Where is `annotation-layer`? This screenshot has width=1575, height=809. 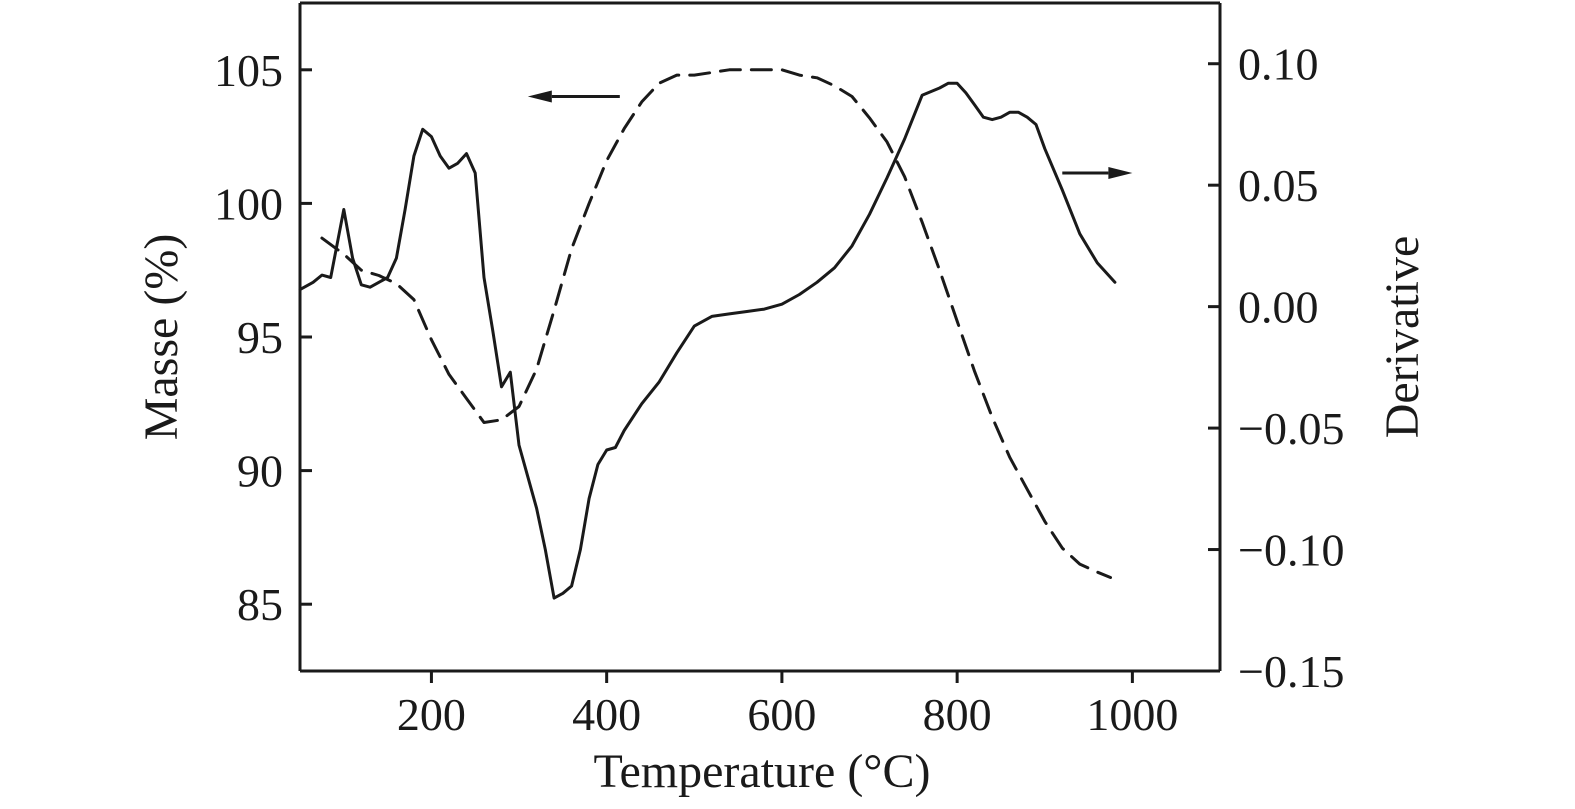
annotation-layer is located at coordinates (830, 135).